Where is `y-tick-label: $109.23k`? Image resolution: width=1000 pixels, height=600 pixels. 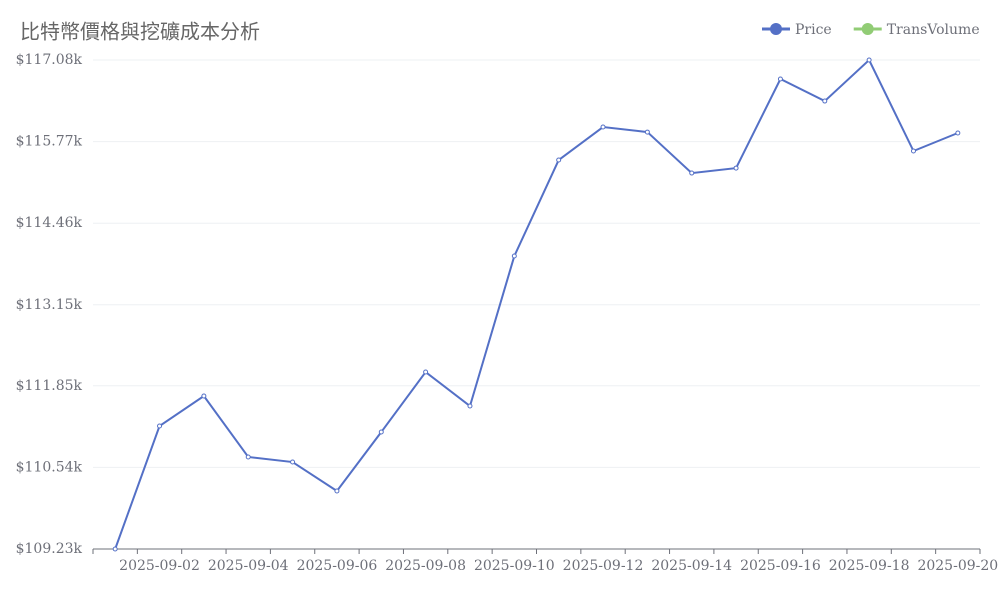
y-tick-label: $109.23k is located at coordinates (49, 549).